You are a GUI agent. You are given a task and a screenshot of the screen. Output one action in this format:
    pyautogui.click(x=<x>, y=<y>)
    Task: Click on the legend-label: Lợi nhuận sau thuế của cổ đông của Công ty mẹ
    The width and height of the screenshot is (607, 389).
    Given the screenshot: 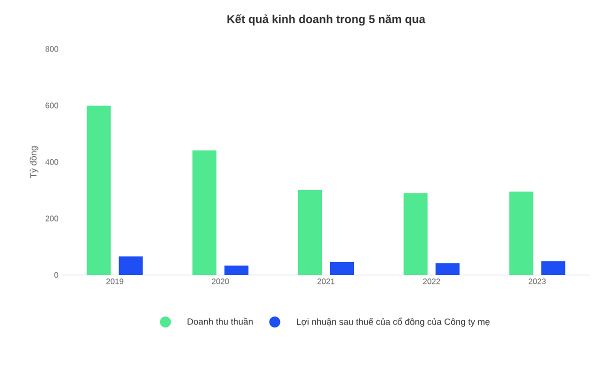 What is the action you would take?
    pyautogui.click(x=393, y=322)
    